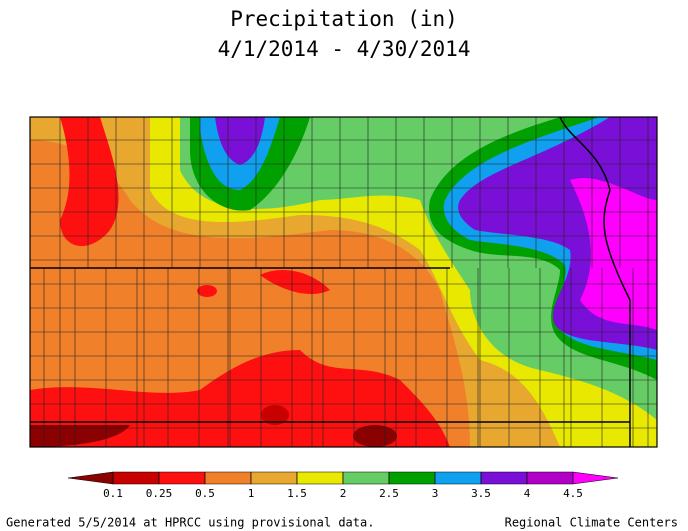 This screenshot has width=688, height=531. Describe the element at coordinates (205, 493) in the screenshot. I see `legend-tick-label: 0.5` at that location.